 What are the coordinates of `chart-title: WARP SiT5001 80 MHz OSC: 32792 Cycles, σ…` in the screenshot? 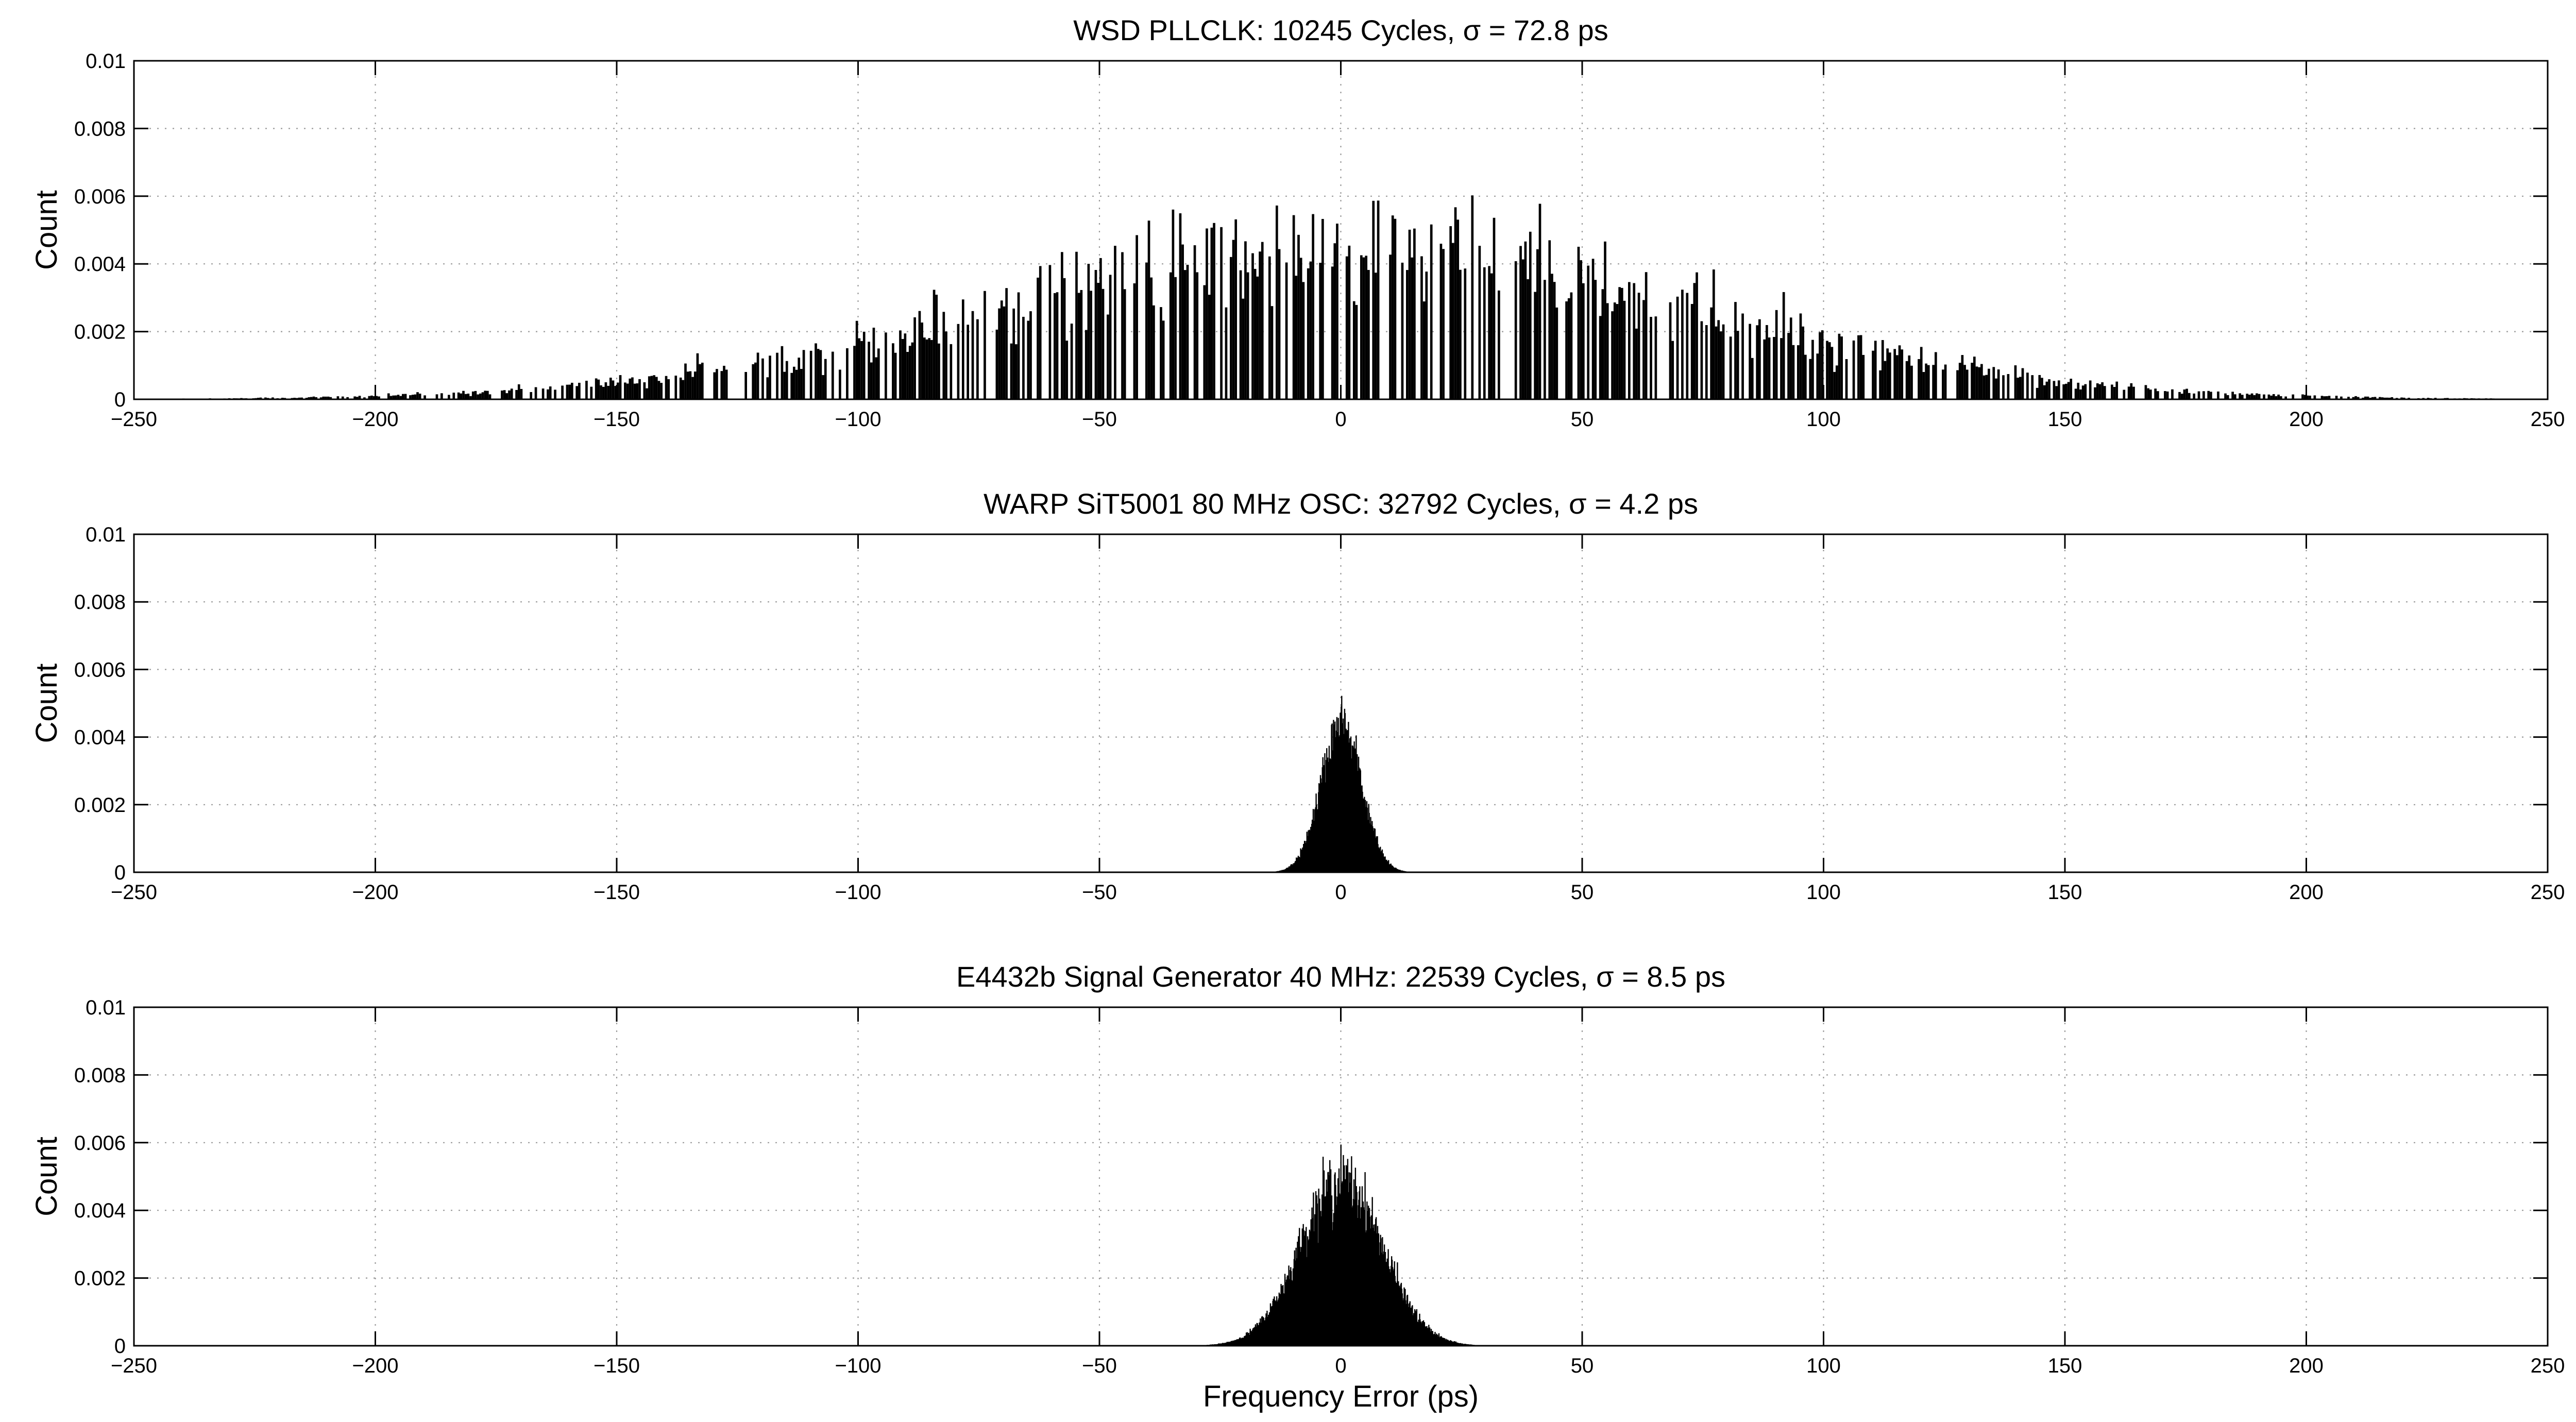 It's located at (1341, 504).